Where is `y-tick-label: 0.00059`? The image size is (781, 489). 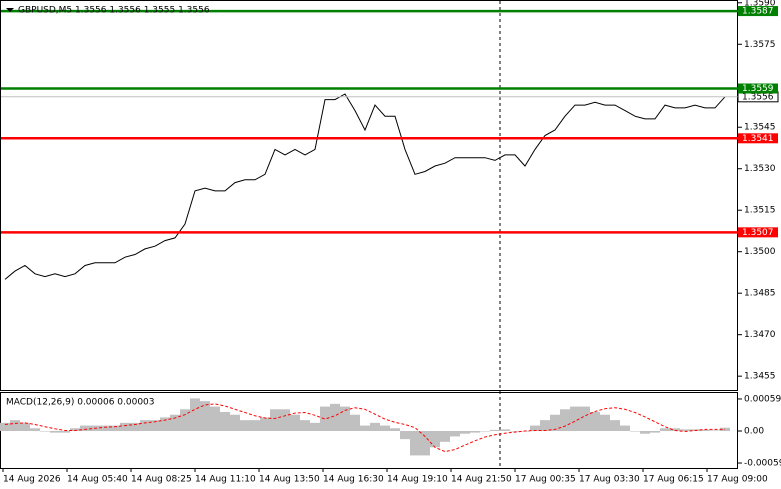
y-tick-label: 0.00059 is located at coordinates (762, 399).